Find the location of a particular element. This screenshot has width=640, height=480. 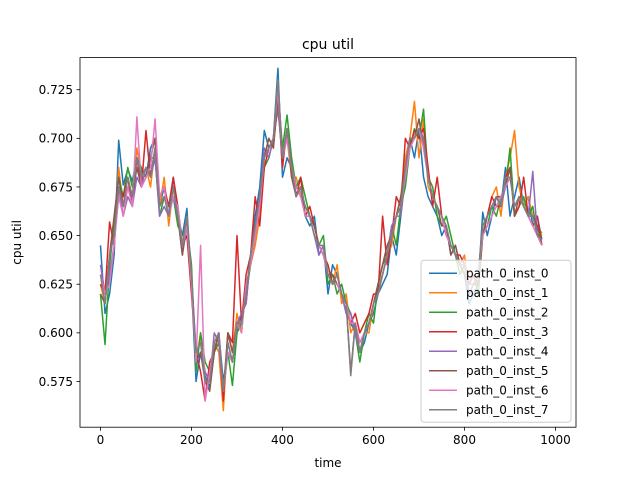

legend-label: path_0_inst_1 is located at coordinates (507, 293).